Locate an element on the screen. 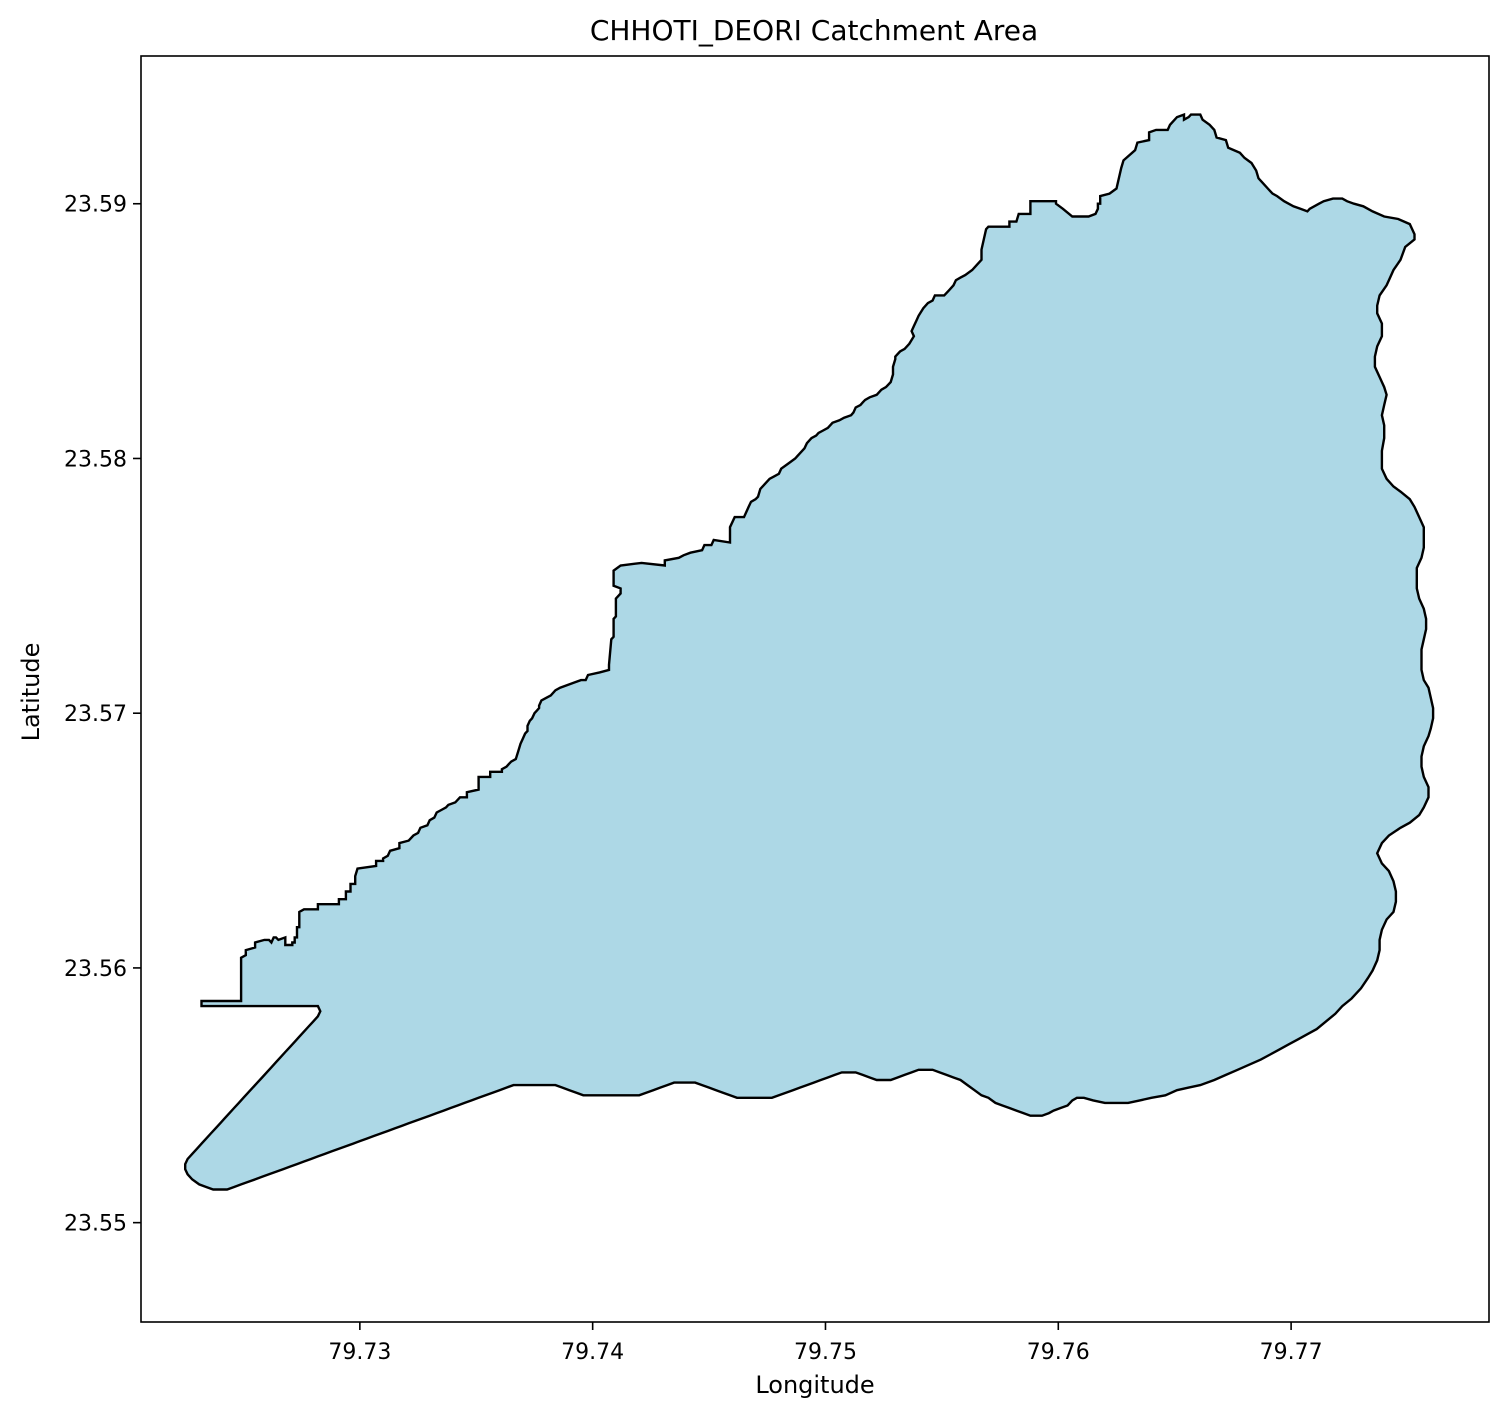  y-axis: 23.55 23.56 23.57 23.58 23.59 is located at coordinates (102, 715).